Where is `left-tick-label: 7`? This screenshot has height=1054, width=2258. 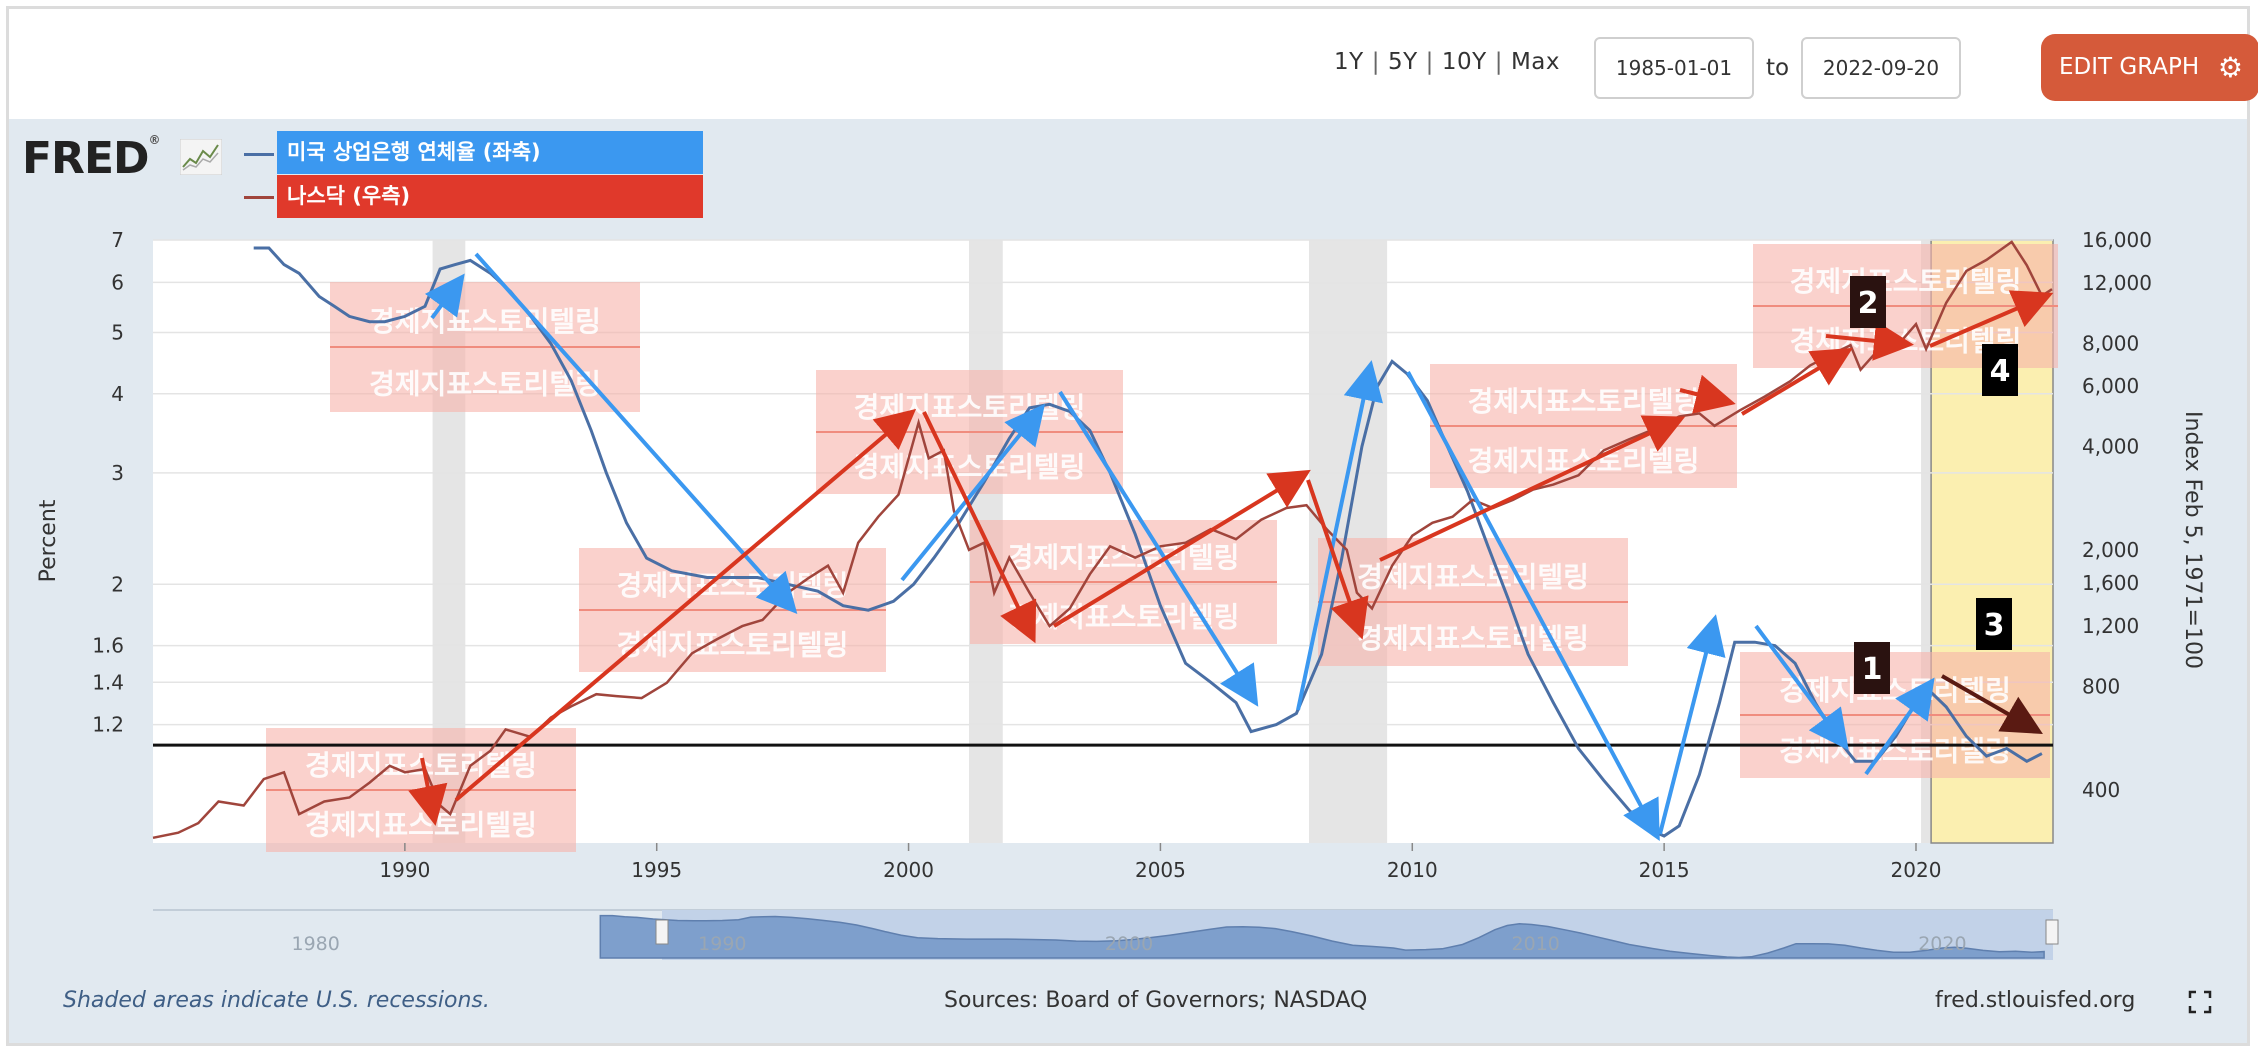 left-tick-label: 7 is located at coordinates (117, 240).